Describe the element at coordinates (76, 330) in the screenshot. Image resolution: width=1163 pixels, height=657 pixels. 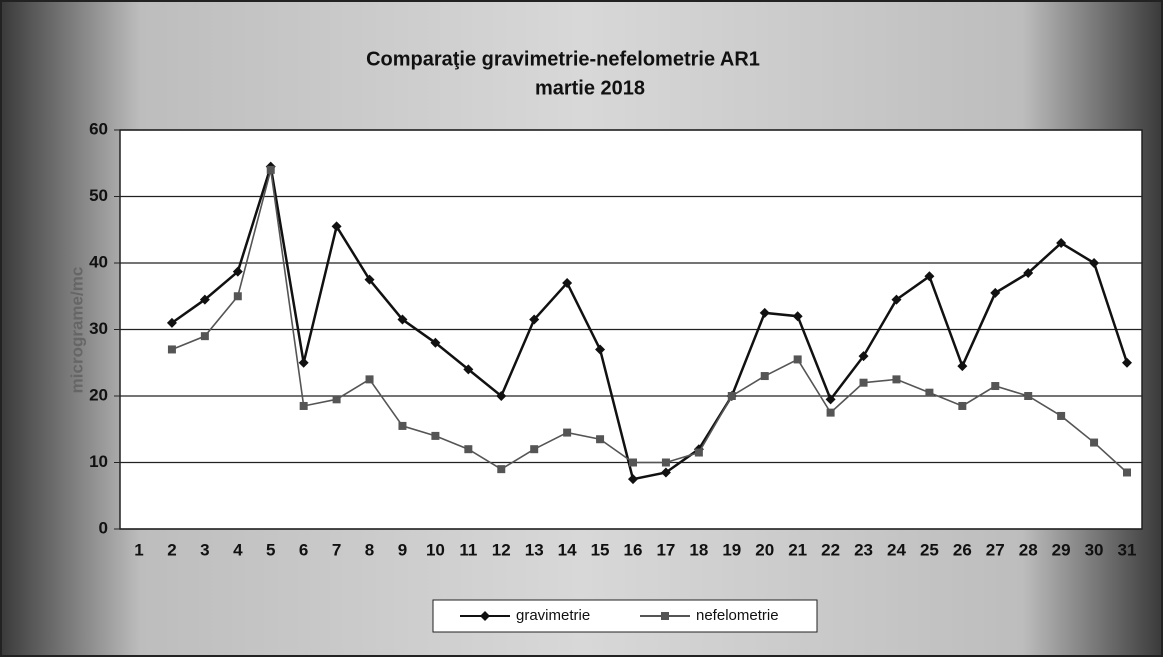
I see `y-axis-label: micrograme/mc` at that location.